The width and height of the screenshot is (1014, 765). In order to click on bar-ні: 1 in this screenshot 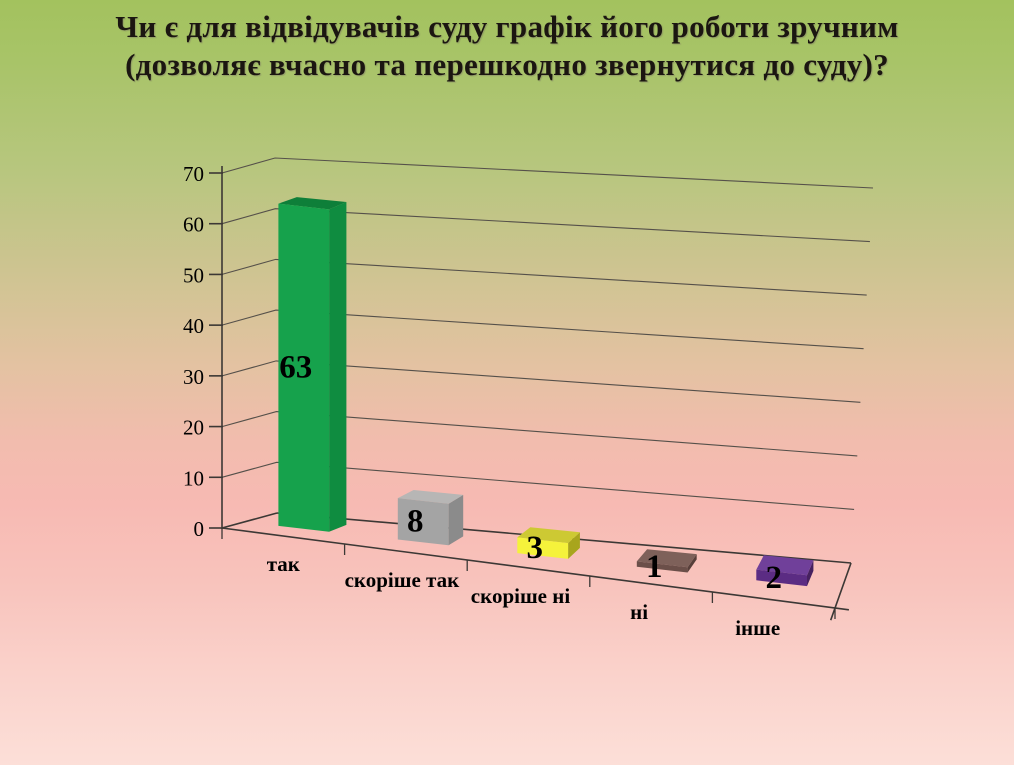, I will do `click(666, 567)`.